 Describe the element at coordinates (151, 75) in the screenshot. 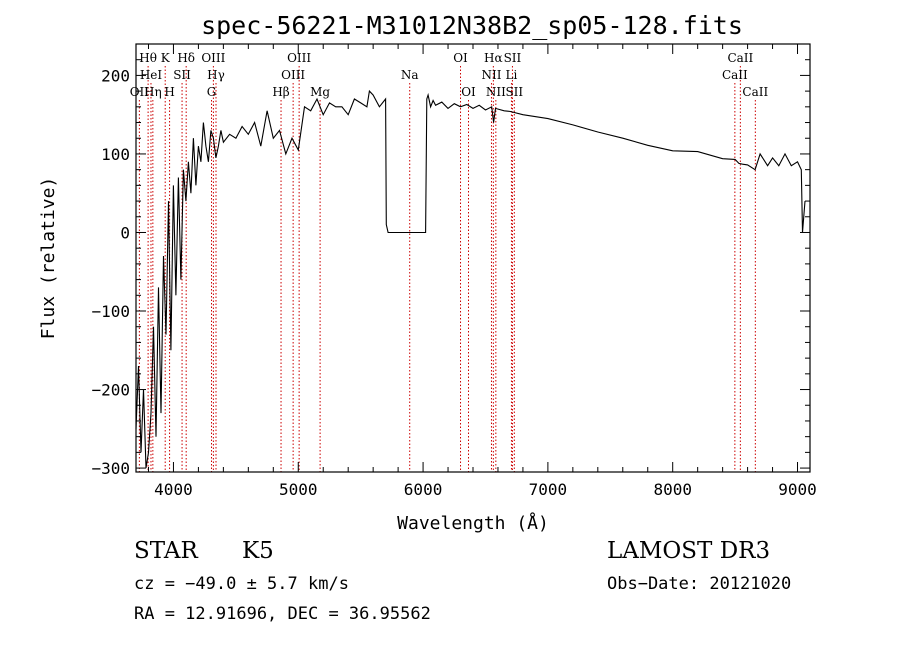

I see `line-marker-label: HeI` at that location.